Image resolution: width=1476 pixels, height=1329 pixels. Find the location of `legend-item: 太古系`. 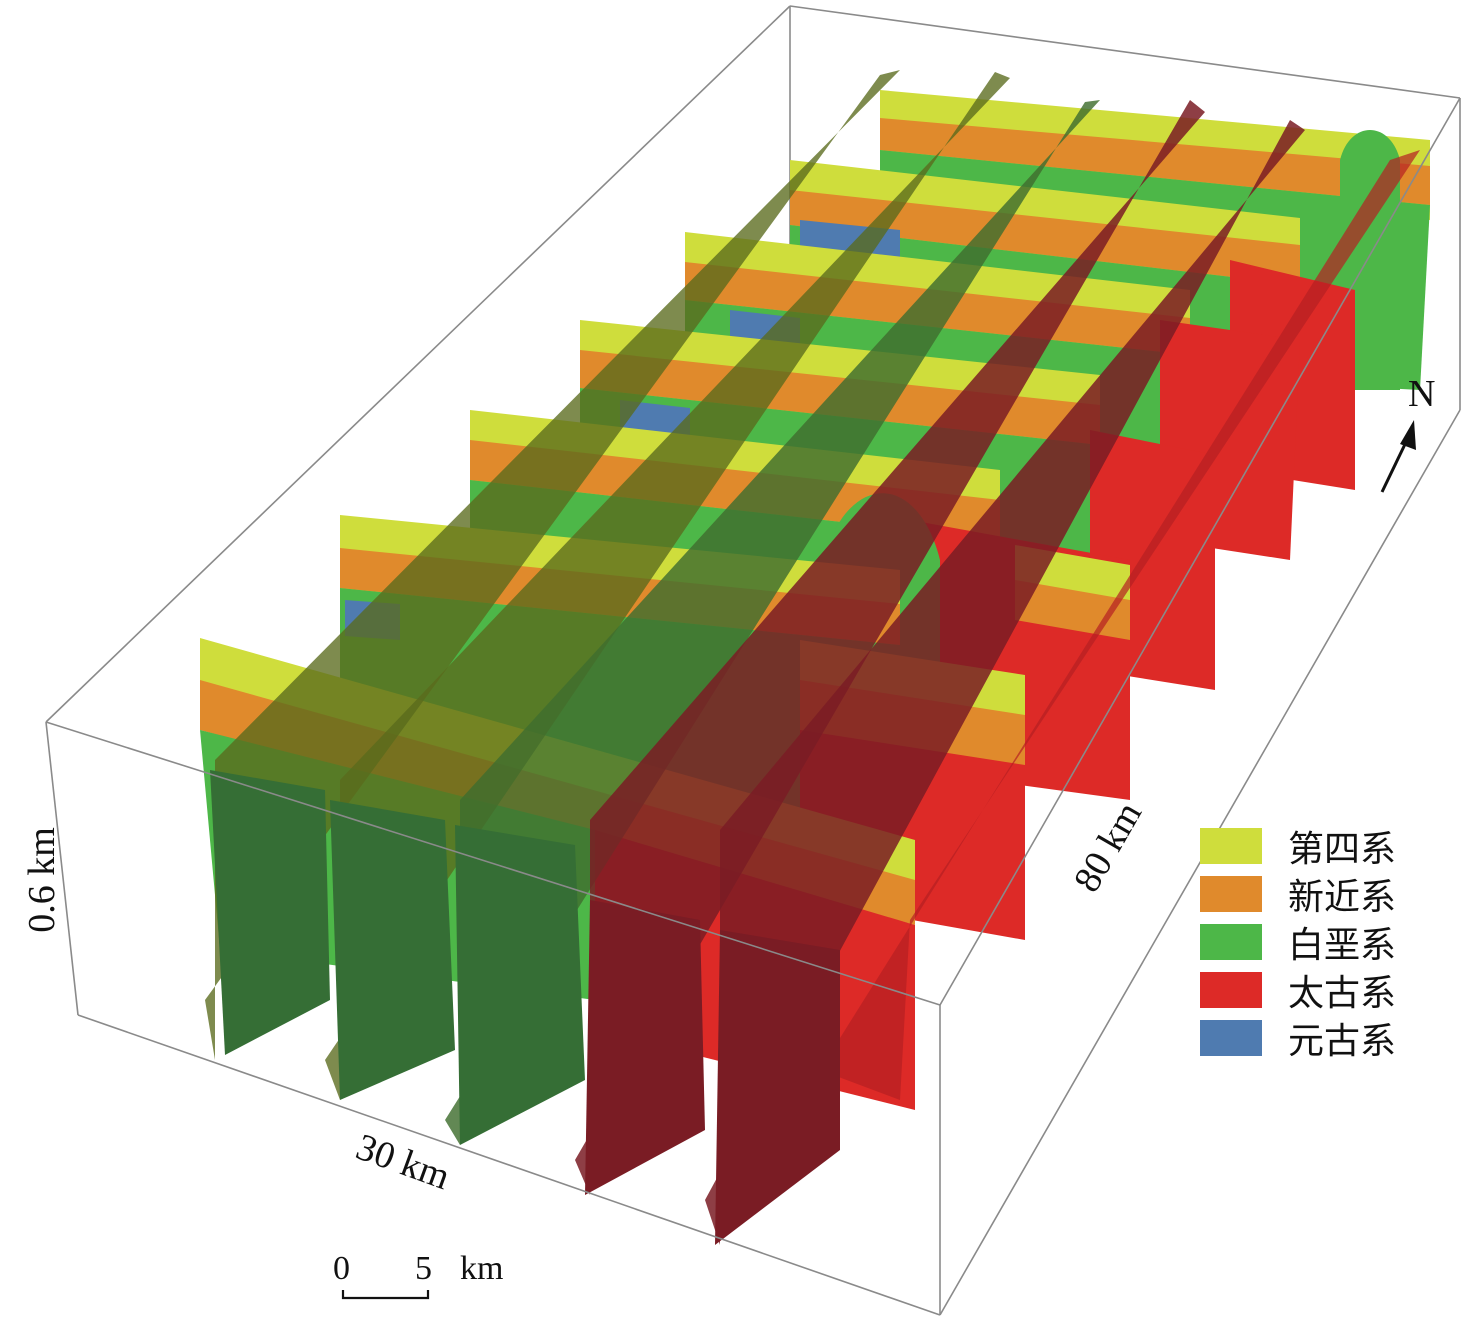

legend-item: 太古系 is located at coordinates (1298, 990).